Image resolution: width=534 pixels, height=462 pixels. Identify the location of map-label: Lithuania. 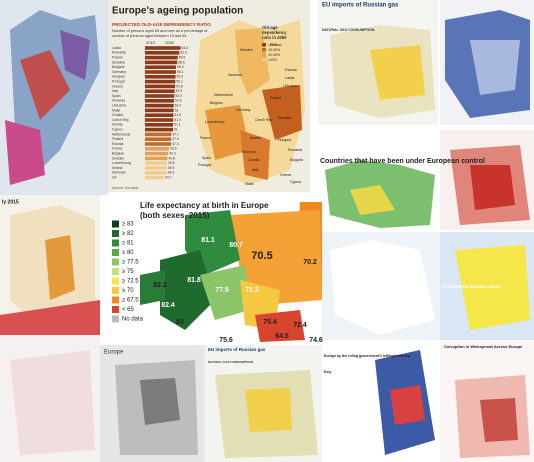
(290, 86).